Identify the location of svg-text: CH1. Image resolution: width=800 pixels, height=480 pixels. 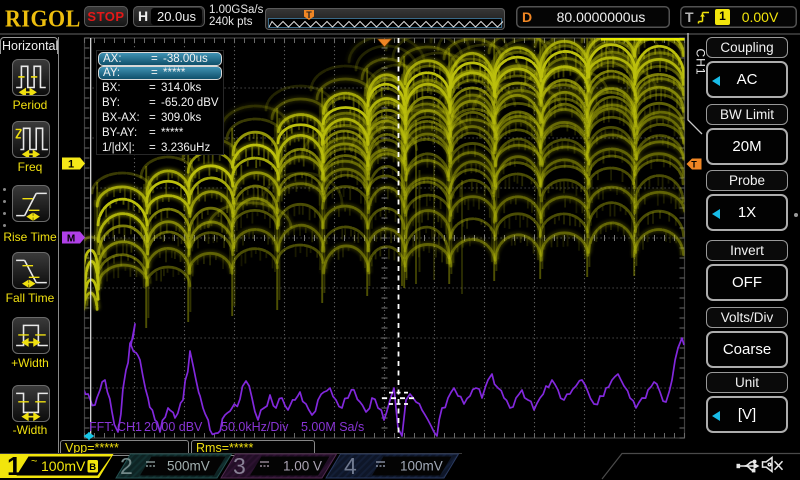
(129, 427).